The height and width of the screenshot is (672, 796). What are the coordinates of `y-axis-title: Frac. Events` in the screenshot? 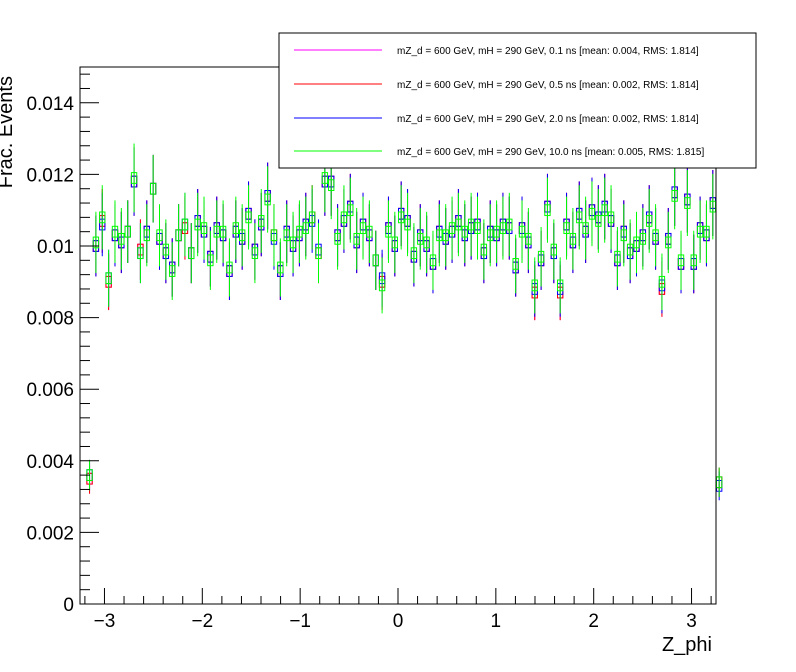 It's located at (8, 132).